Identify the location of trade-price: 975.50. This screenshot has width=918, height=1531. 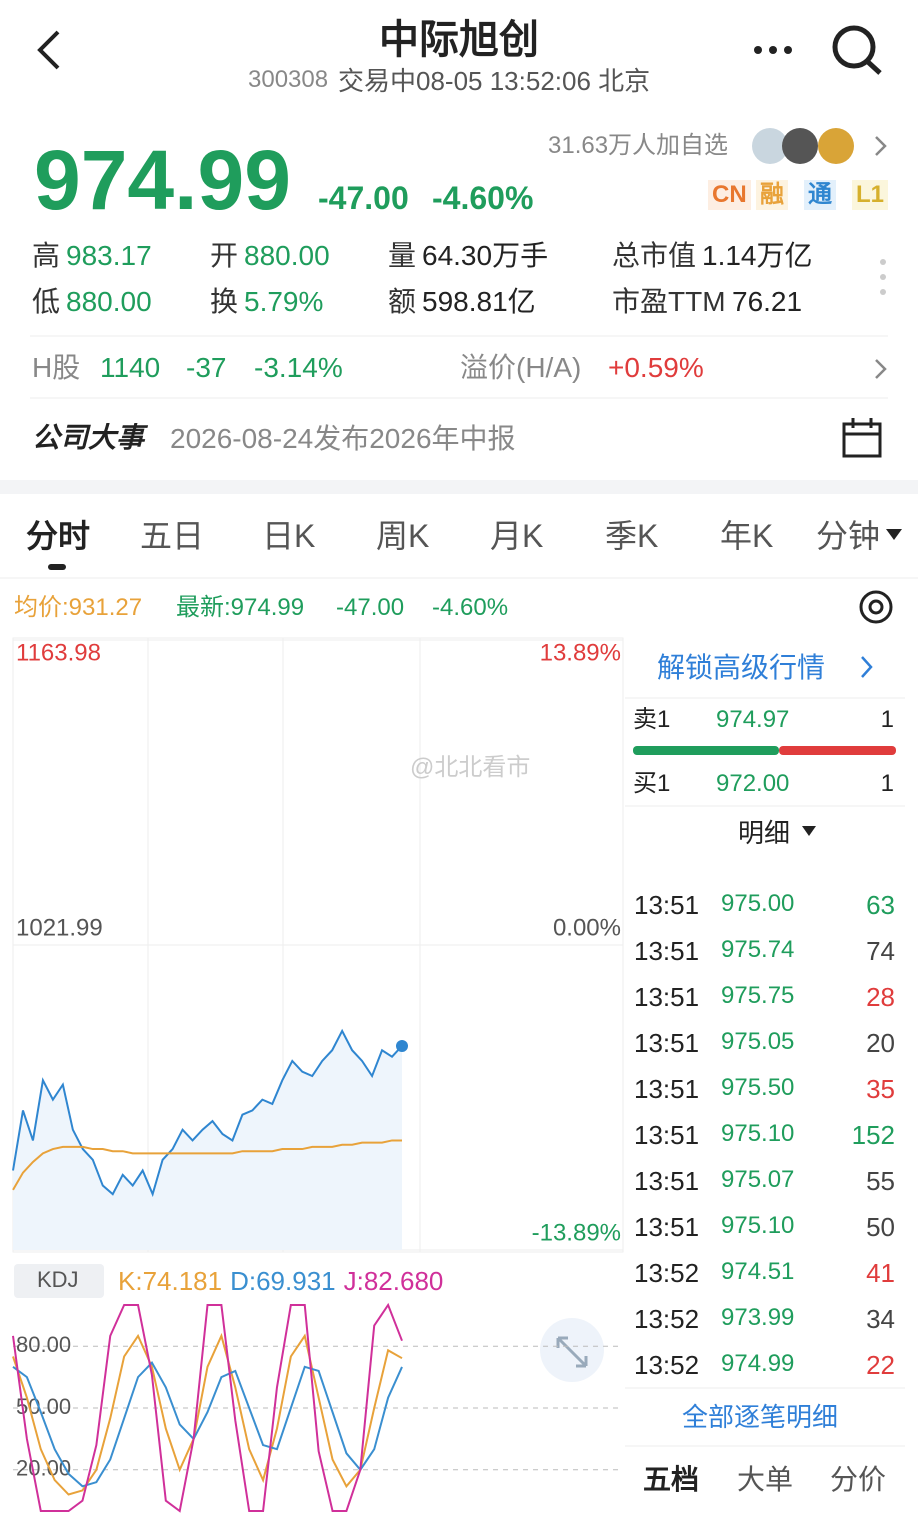
(758, 1087).